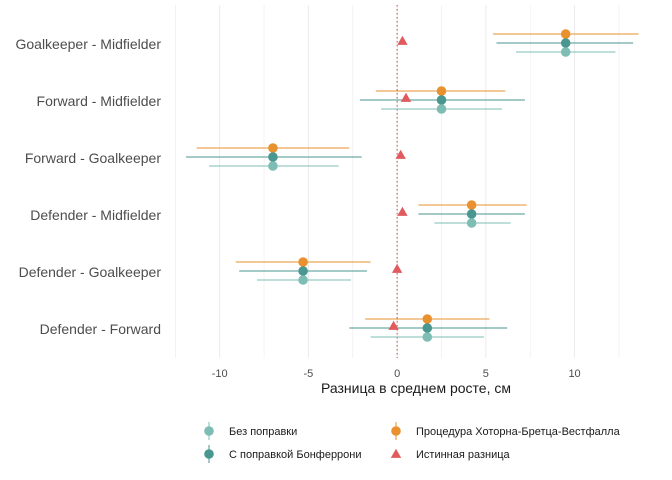 Image resolution: width=672 pixels, height=480 pixels. Describe the element at coordinates (486, 374) in the screenshot. I see `x-tick-label: 5` at that location.